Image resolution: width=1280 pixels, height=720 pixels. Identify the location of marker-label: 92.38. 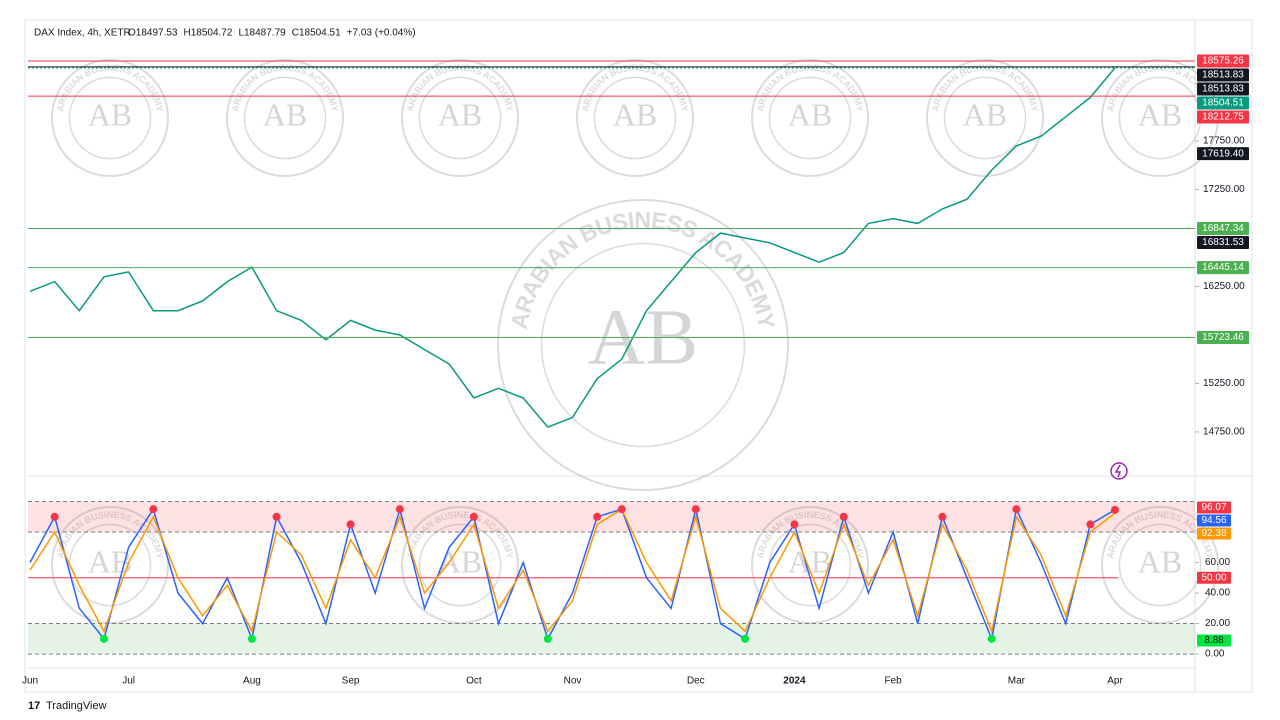
(1213, 533).